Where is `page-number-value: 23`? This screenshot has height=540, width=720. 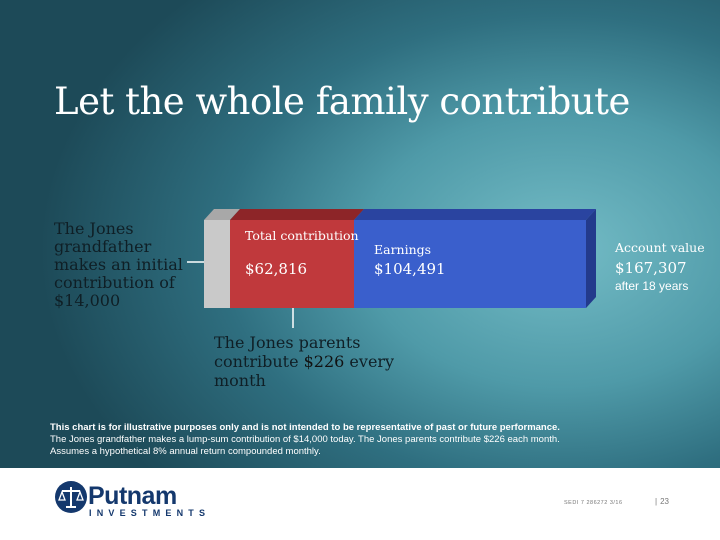 page-number-value: 23 is located at coordinates (664, 501).